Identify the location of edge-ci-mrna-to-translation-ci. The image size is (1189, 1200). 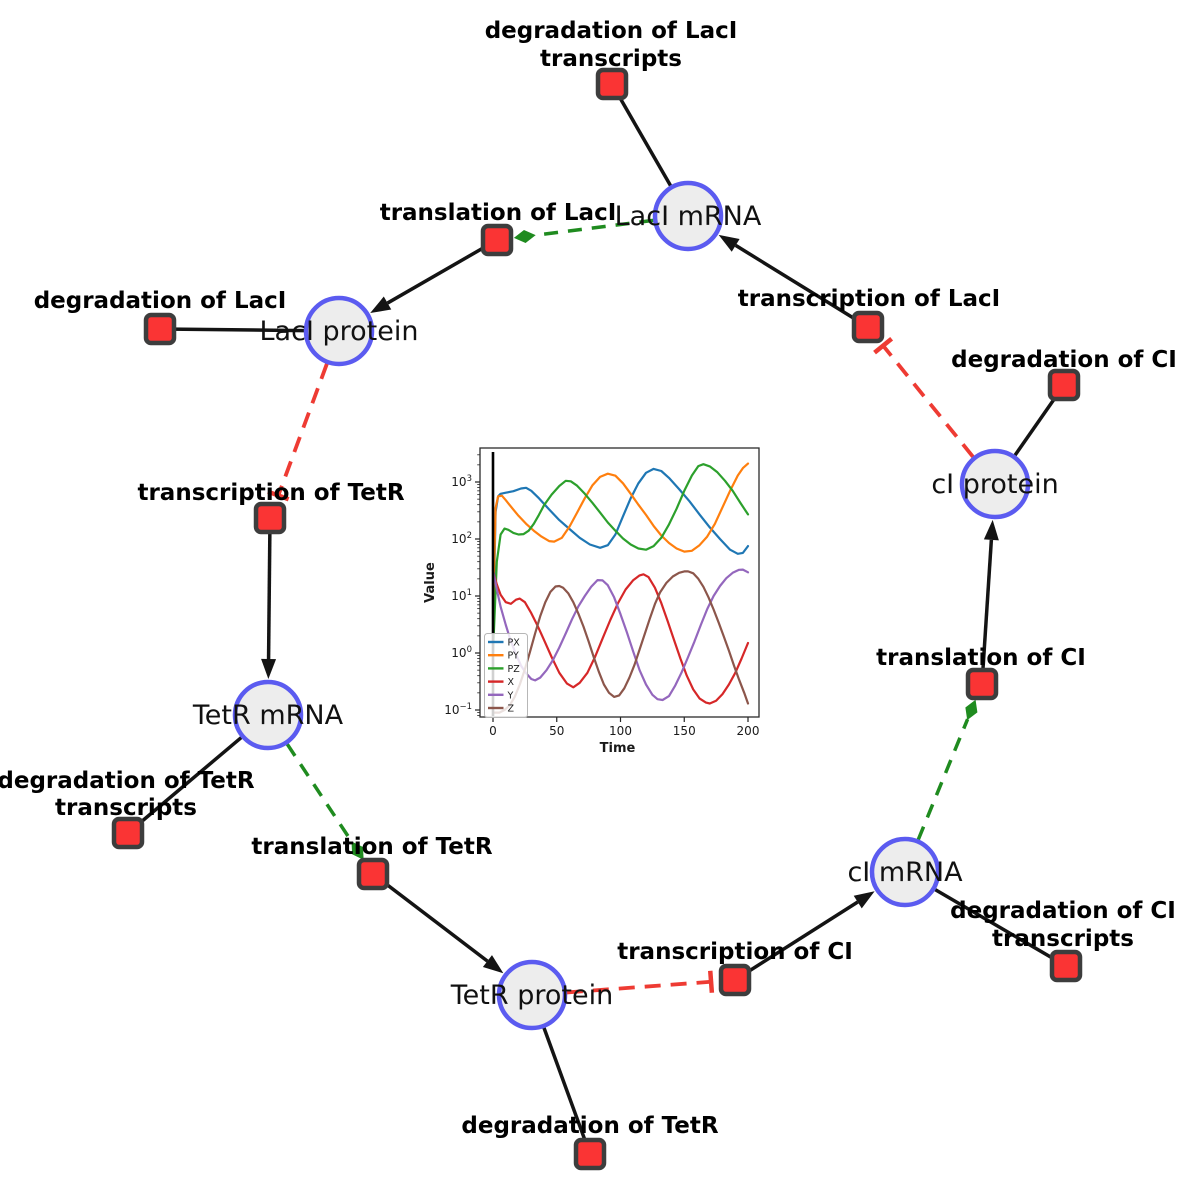
(943, 779).